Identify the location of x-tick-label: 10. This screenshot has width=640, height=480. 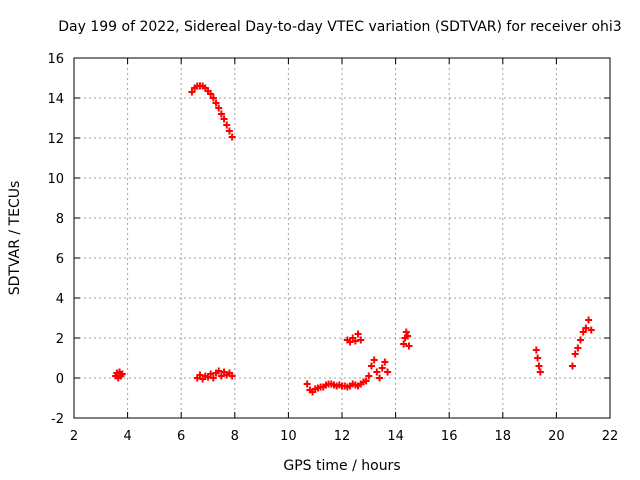
(288, 436).